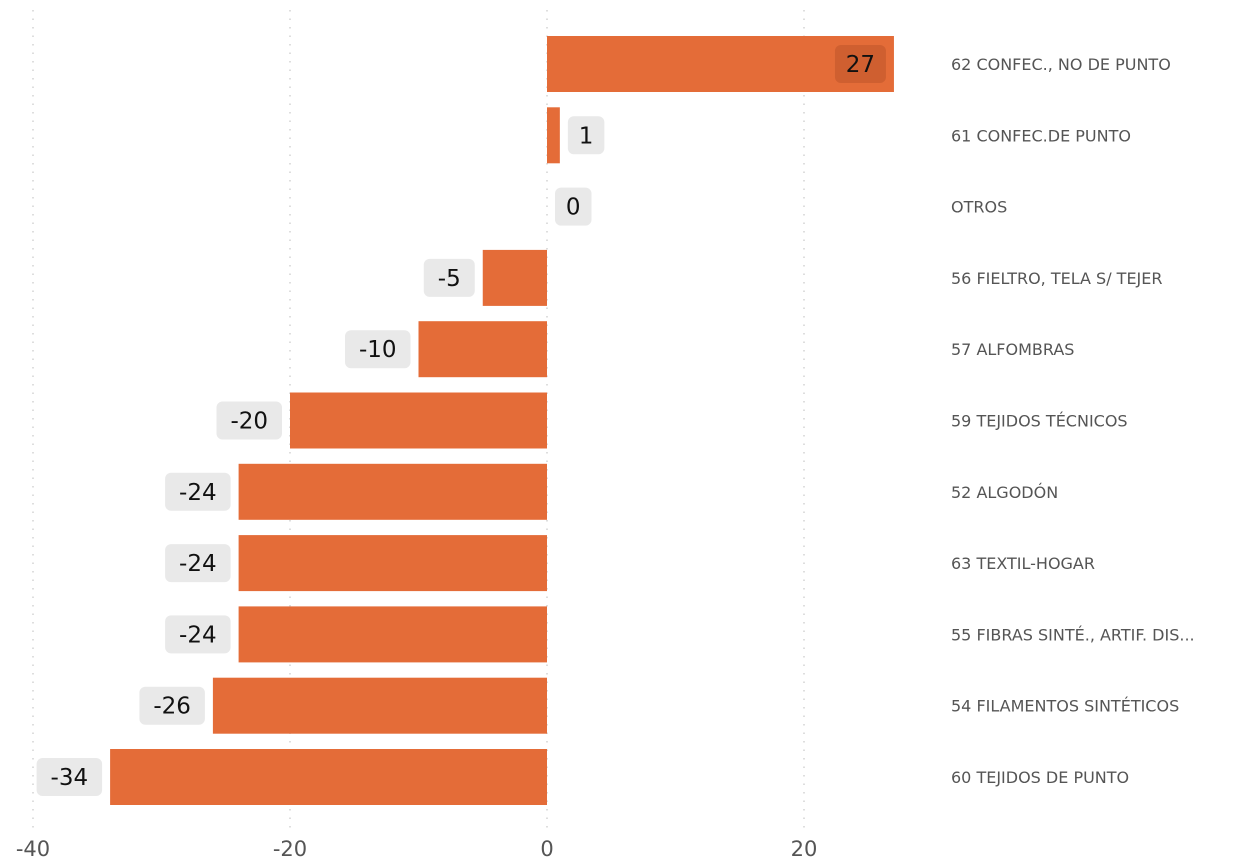 The height and width of the screenshot is (866, 1238). I want to click on data-label: -10, so click(378, 350).